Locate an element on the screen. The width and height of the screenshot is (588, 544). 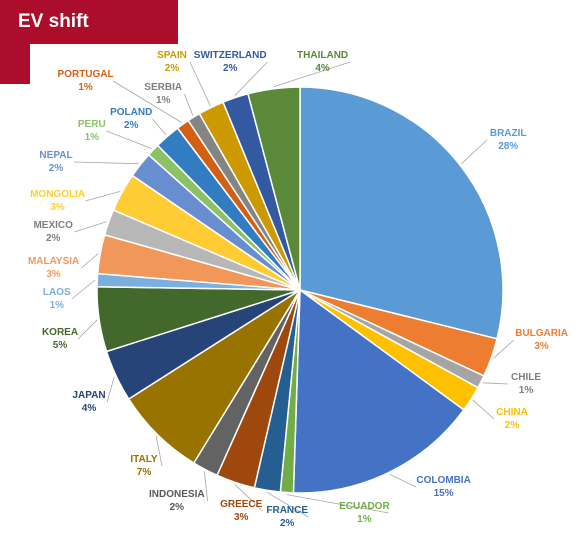
slice-label-bulgaria: BULGARIA is located at coordinates (541, 333).